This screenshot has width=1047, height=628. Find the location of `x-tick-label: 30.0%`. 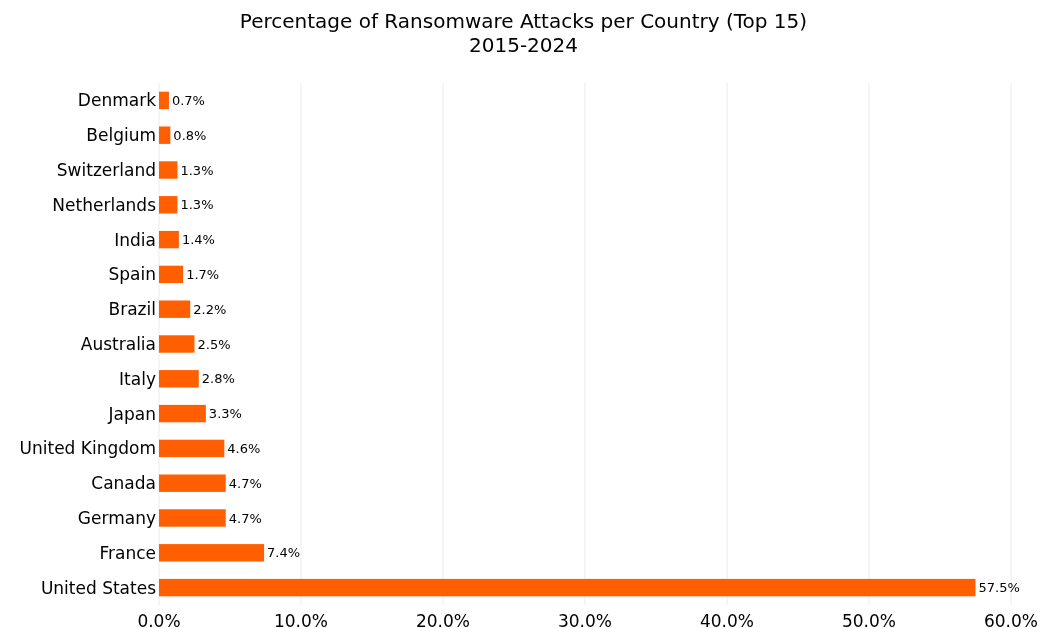

x-tick-label: 30.0% is located at coordinates (585, 619).